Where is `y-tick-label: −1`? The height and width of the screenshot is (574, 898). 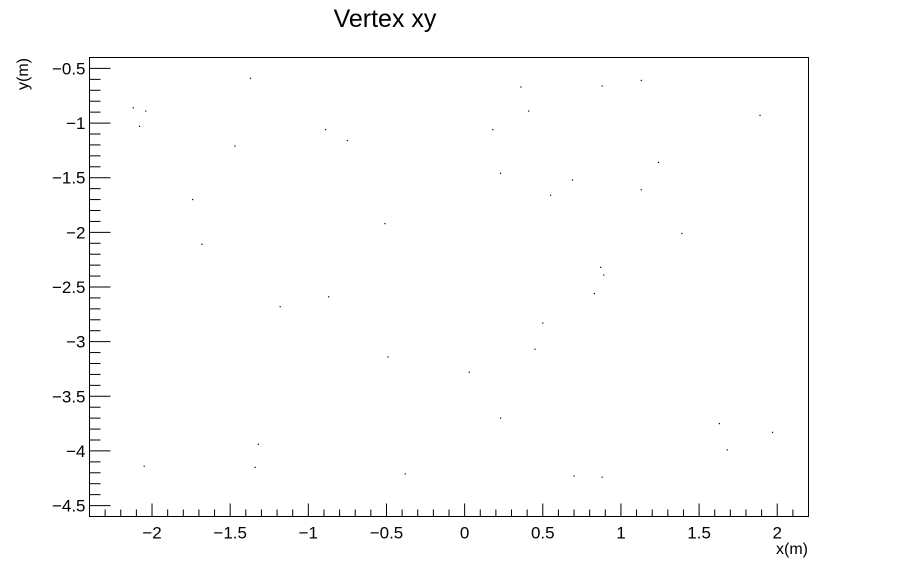
y-tick-label: −1 is located at coordinates (75, 123).